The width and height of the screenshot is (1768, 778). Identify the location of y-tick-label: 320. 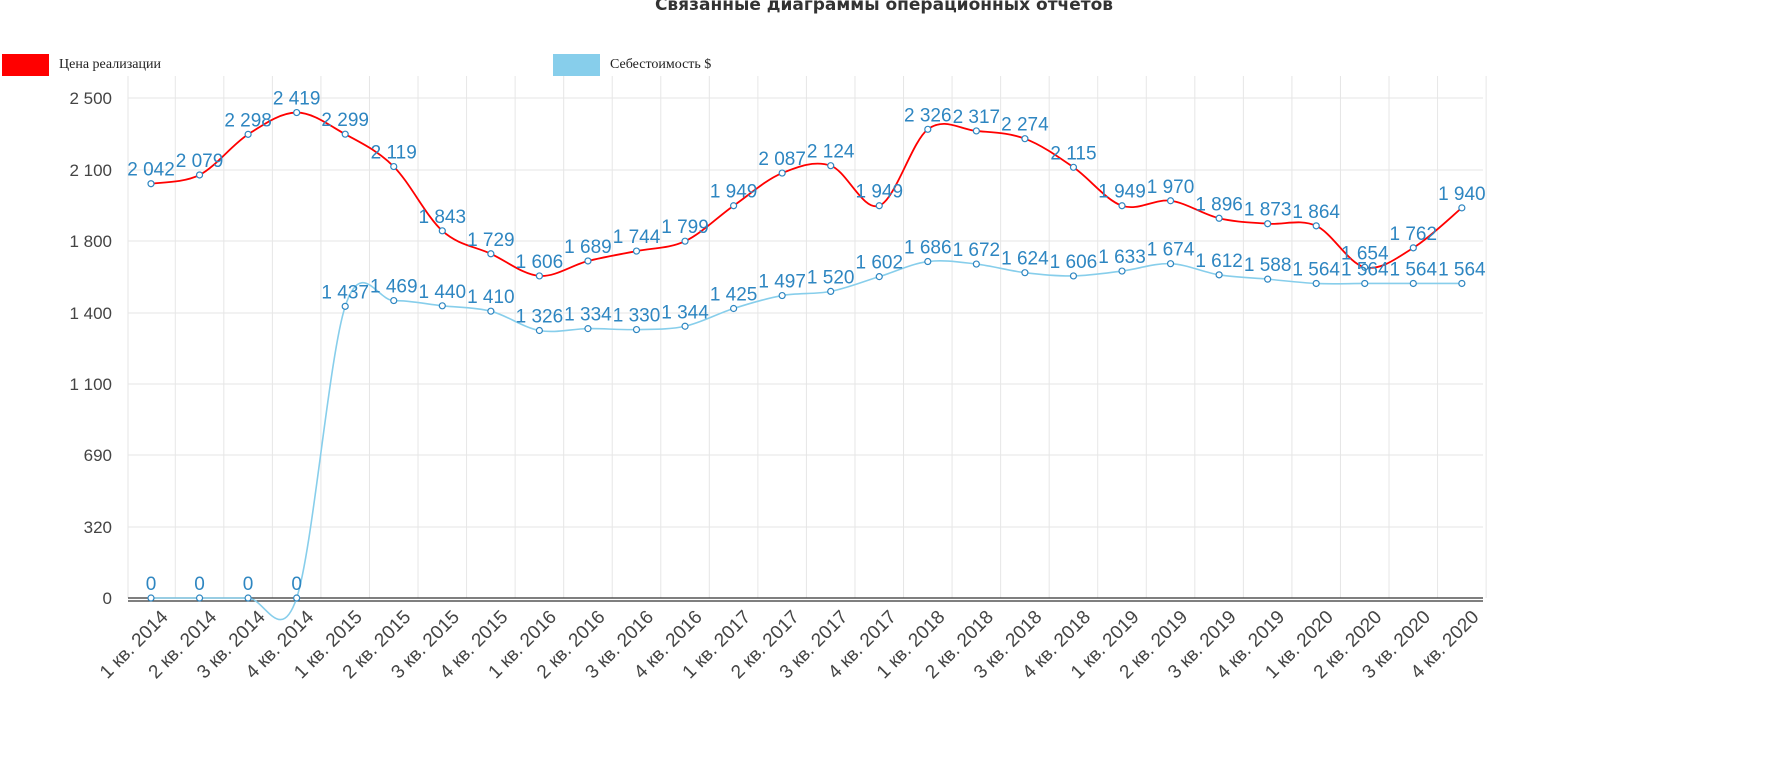
(98, 527).